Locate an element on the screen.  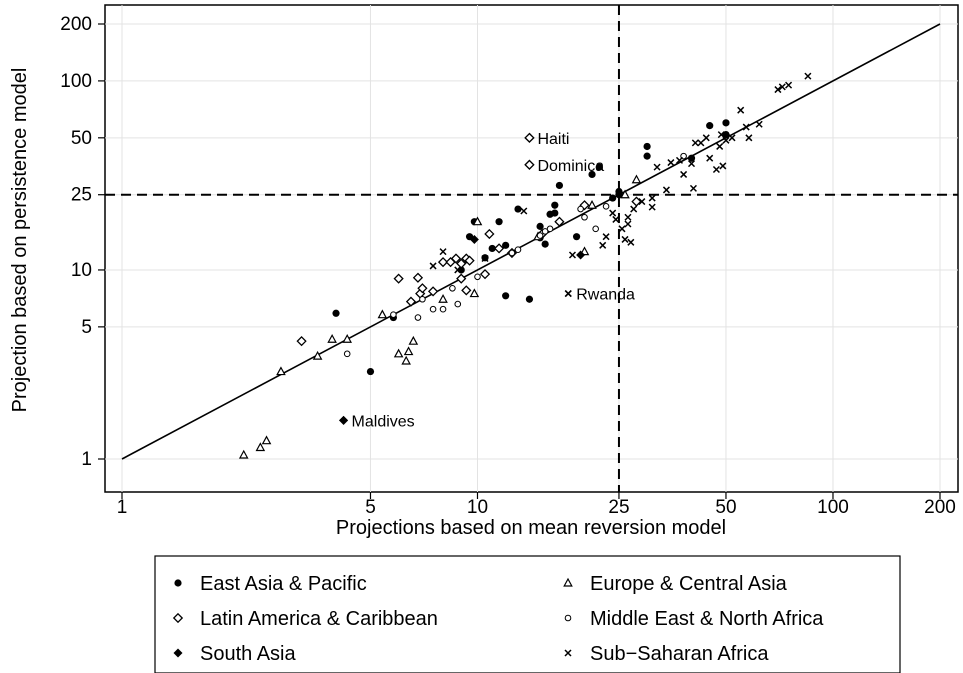
y-tick-label: 5 is located at coordinates (86, 327).